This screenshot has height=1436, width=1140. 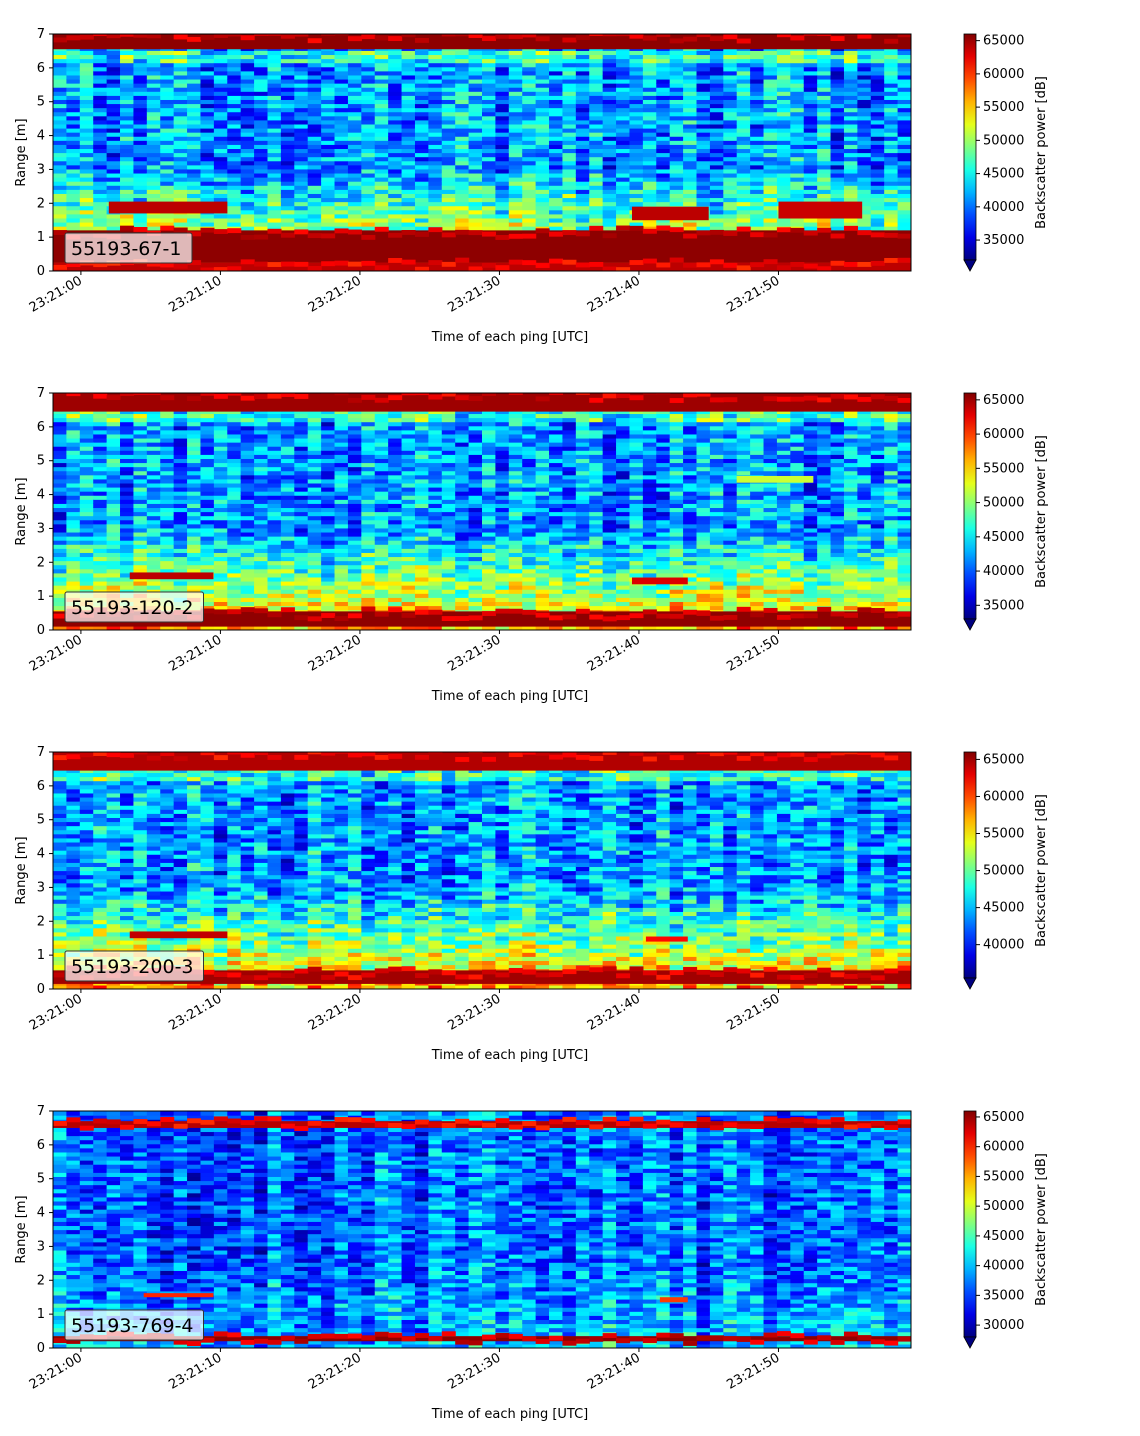 What do you see at coordinates (134, 607) in the screenshot?
I see `station-label: 55193-120-2` at bounding box center [134, 607].